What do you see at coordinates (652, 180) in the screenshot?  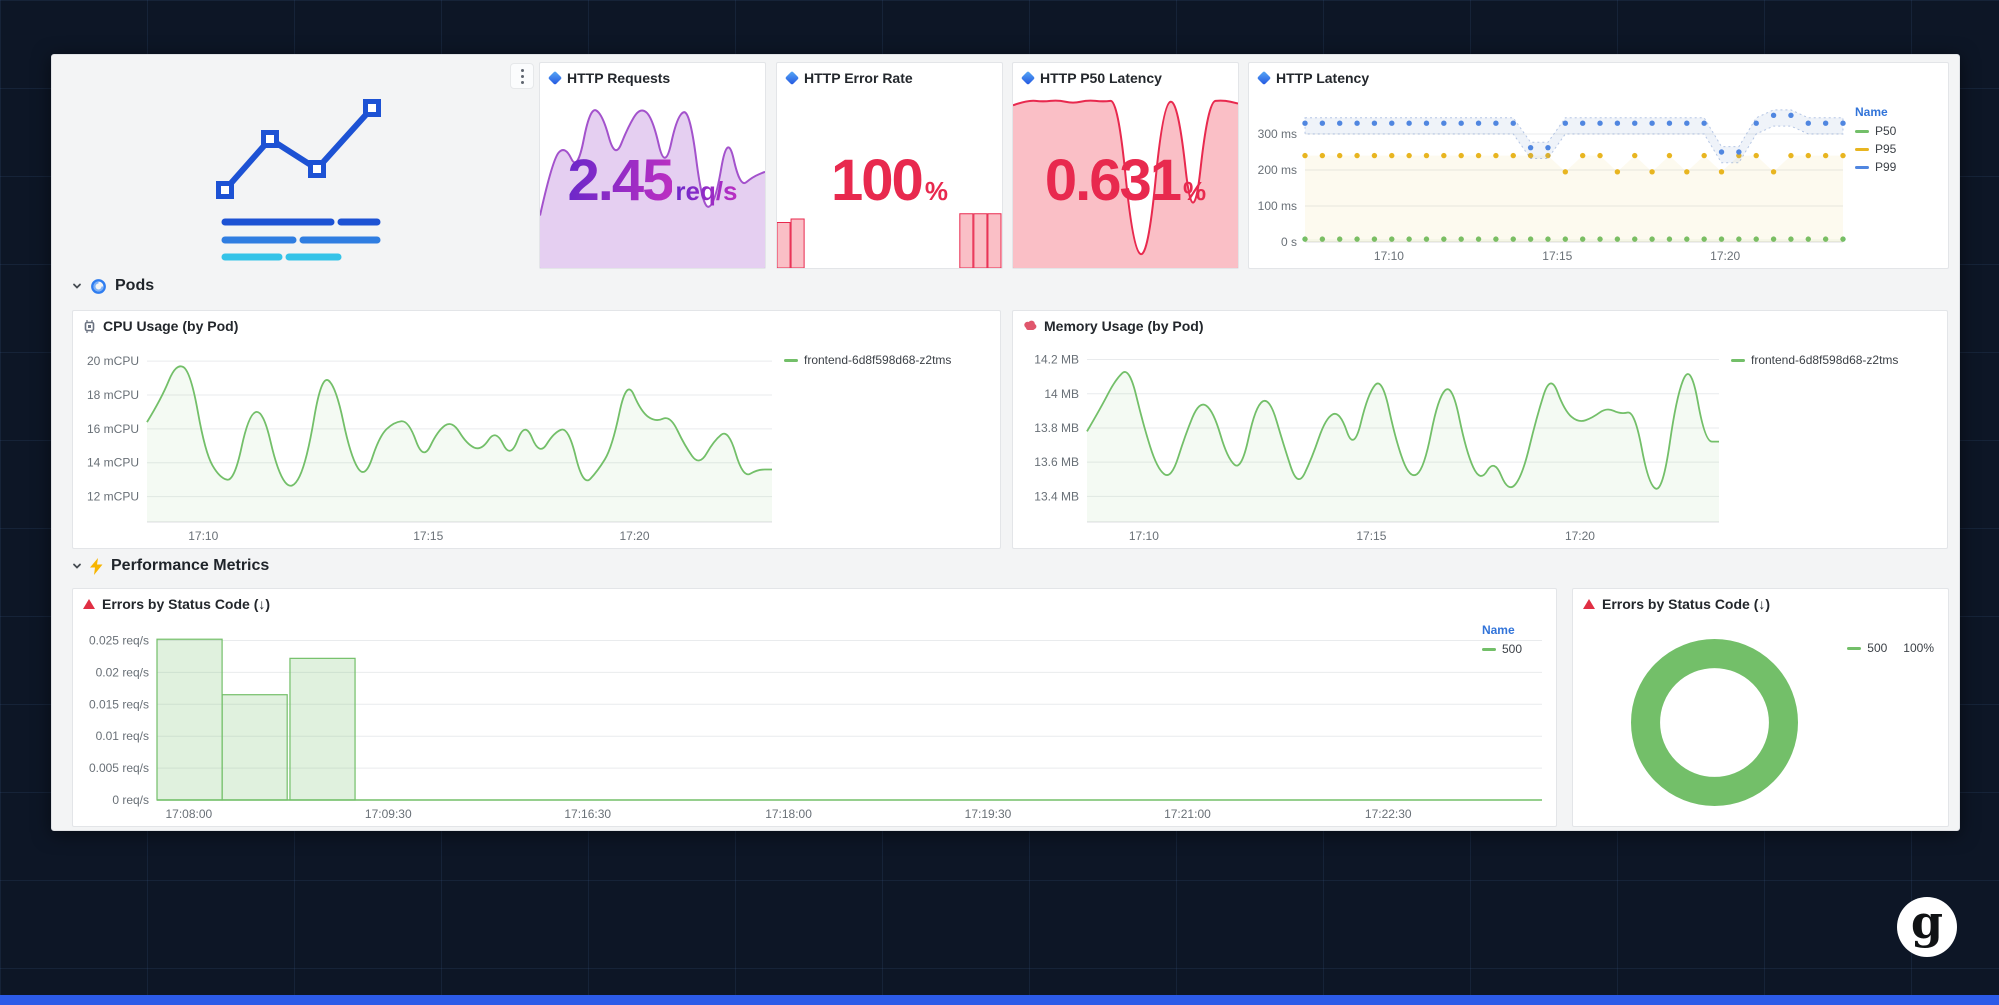 I see `http-requests-sparkline` at bounding box center [652, 180].